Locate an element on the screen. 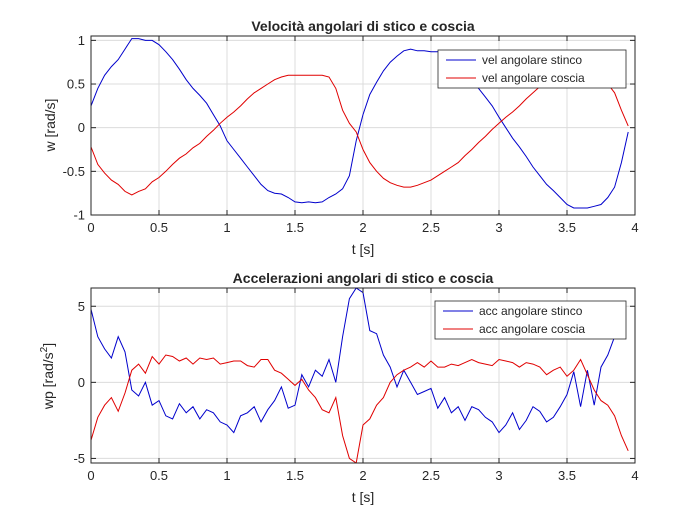 The image size is (700, 525). acceleration-x-tick-label: 0 is located at coordinates (90, 475).